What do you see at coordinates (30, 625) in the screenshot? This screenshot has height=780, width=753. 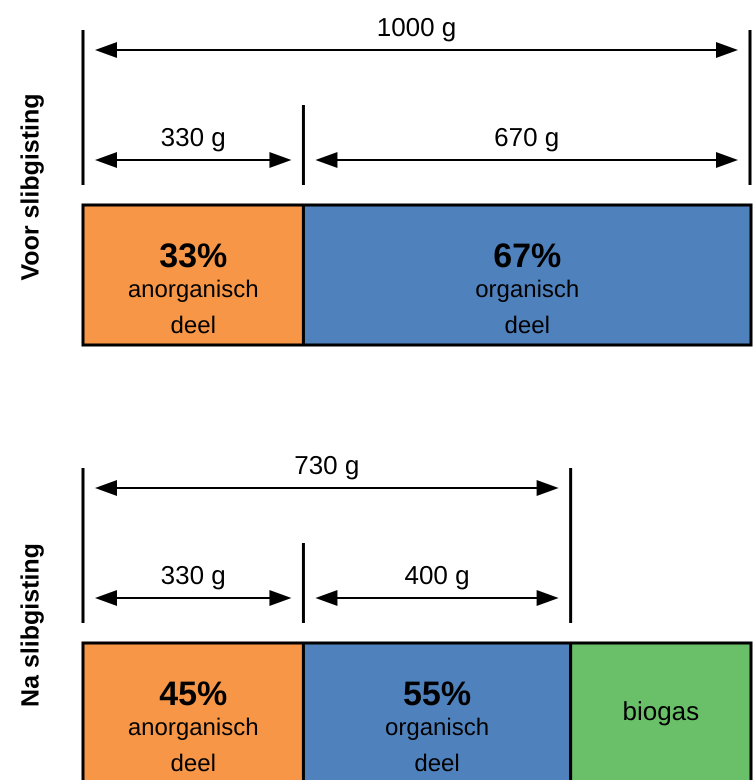 I see `y-axis-title: Na slibgisting` at bounding box center [30, 625].